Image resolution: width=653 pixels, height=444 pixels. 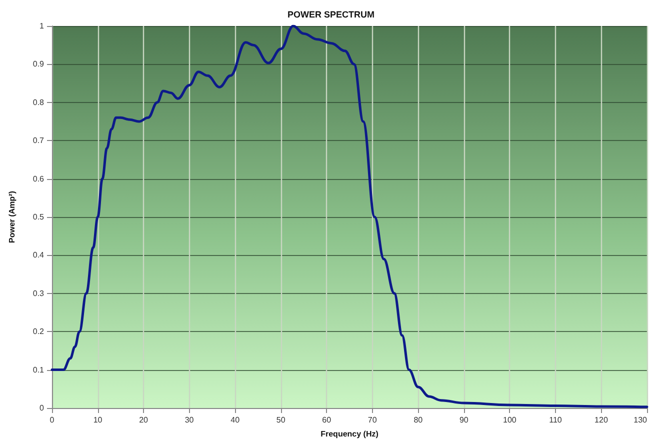 I want to click on y-tick-label: 0.1, so click(x=38, y=369).